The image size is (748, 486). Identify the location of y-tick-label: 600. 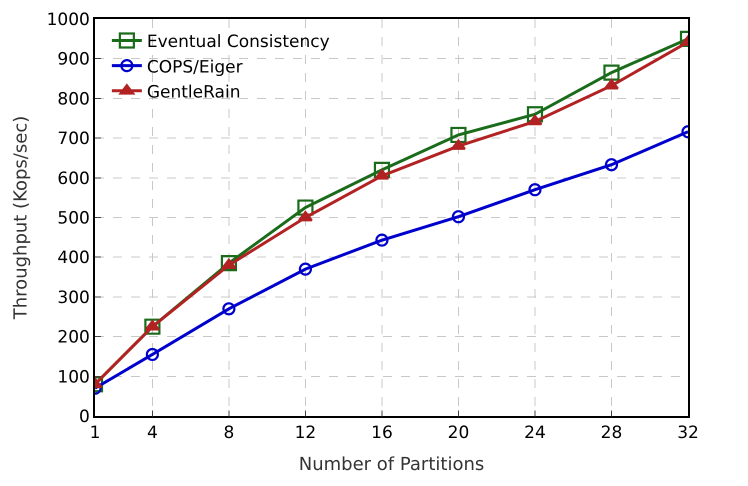
(73, 178).